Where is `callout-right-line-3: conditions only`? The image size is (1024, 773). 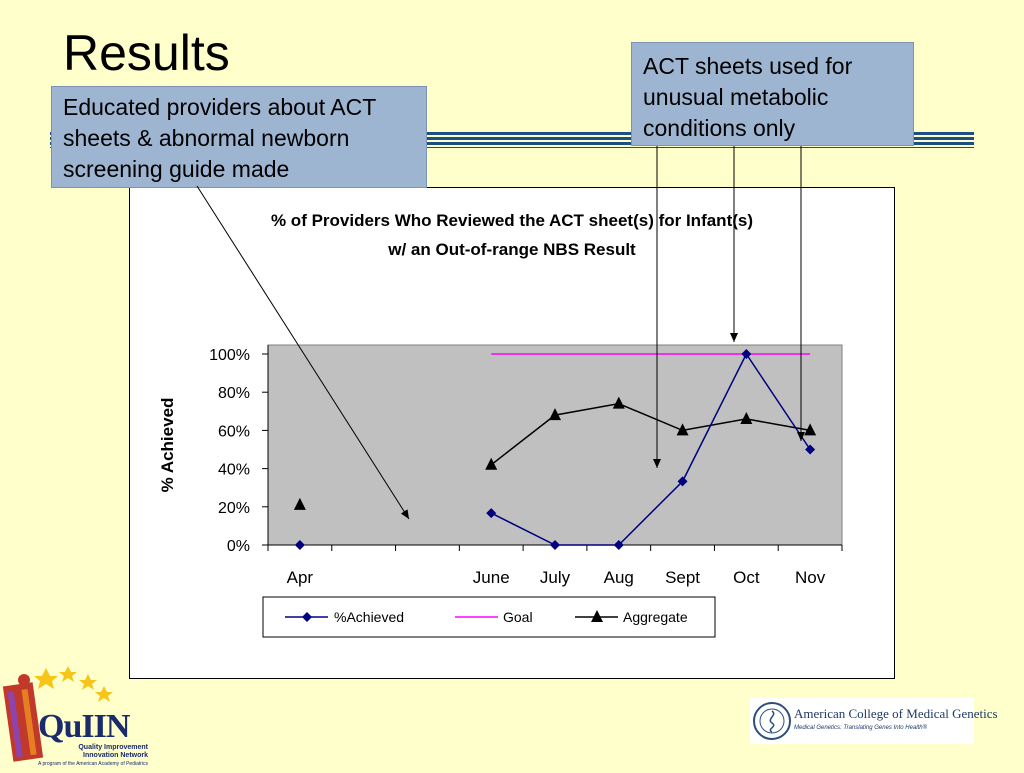
callout-right-line-3: conditions only is located at coordinates (719, 128).